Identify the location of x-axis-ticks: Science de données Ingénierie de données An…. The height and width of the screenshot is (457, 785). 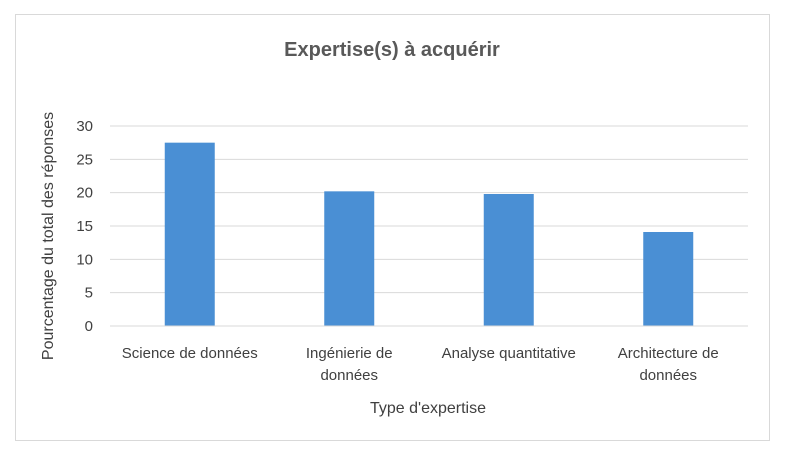
(420, 364).